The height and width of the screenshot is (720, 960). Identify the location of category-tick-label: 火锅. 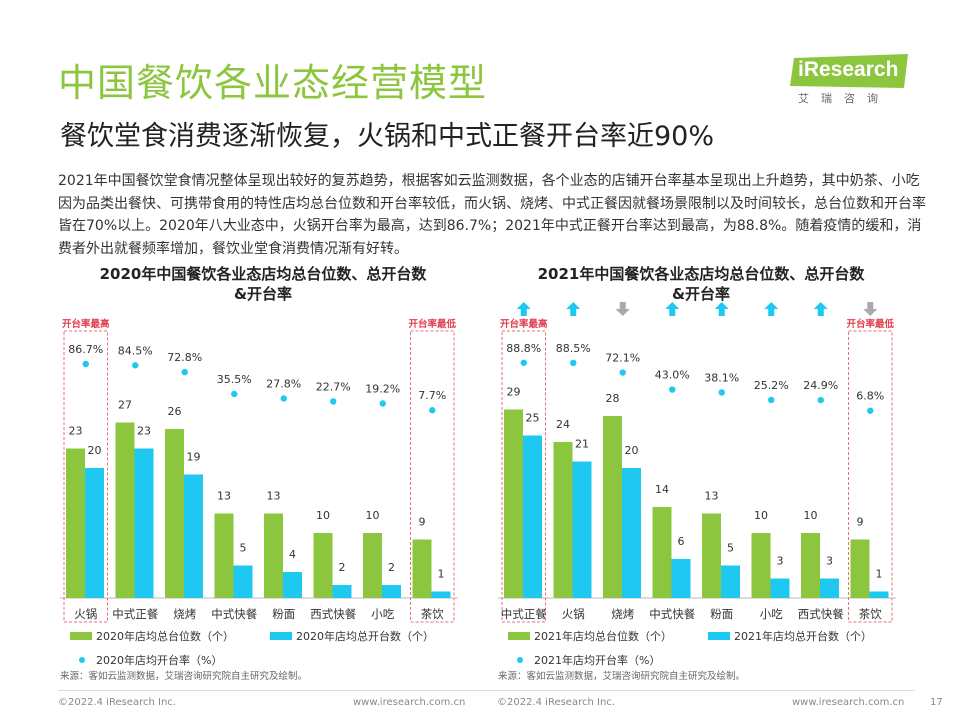
(573, 614).